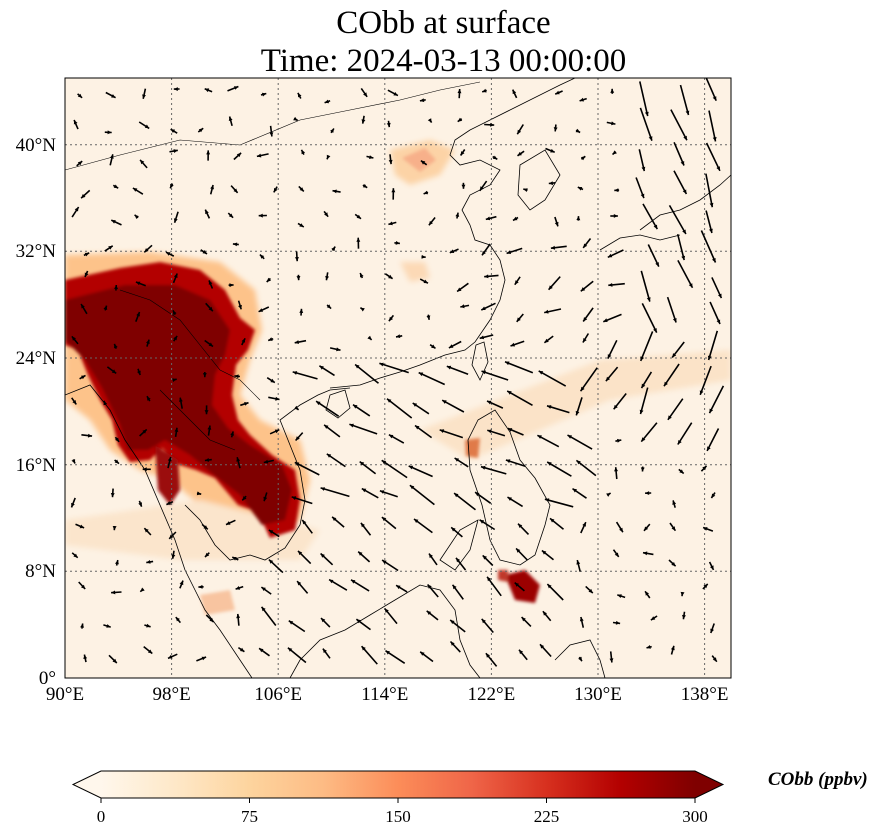 Image resolution: width=887 pixels, height=836 pixels. What do you see at coordinates (47, 678) in the screenshot?
I see `y-tick-label: 0°` at bounding box center [47, 678].